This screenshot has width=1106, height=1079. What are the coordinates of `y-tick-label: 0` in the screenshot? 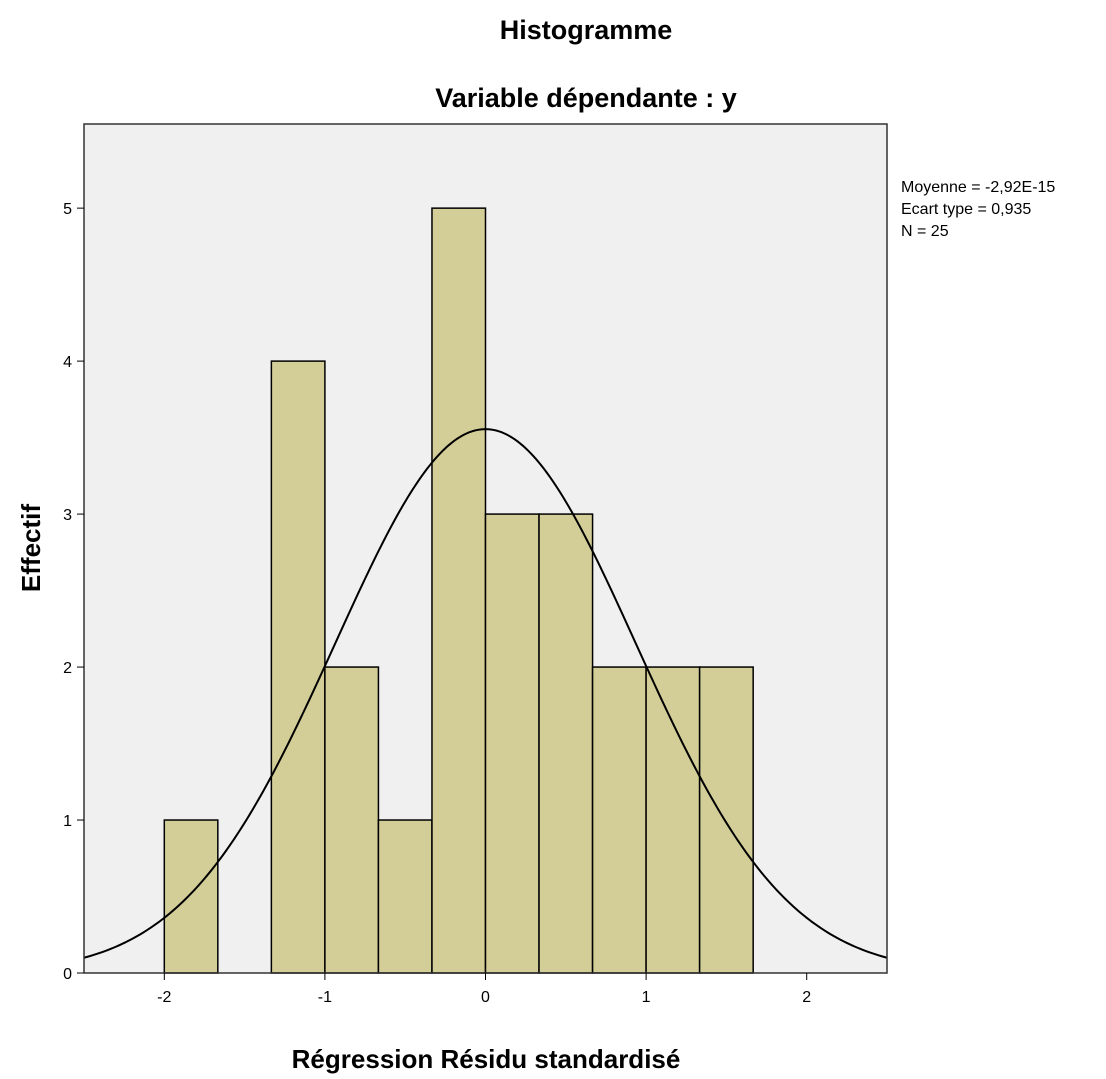 It's located at (67, 974).